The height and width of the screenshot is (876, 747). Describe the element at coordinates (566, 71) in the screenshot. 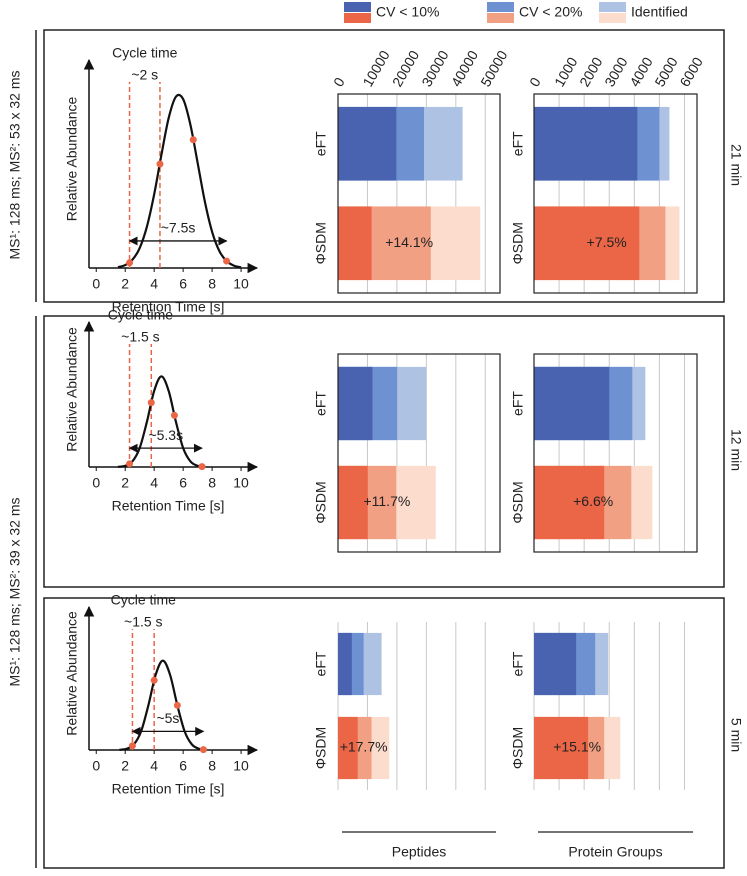

I see `x-tick-label: 1000` at that location.